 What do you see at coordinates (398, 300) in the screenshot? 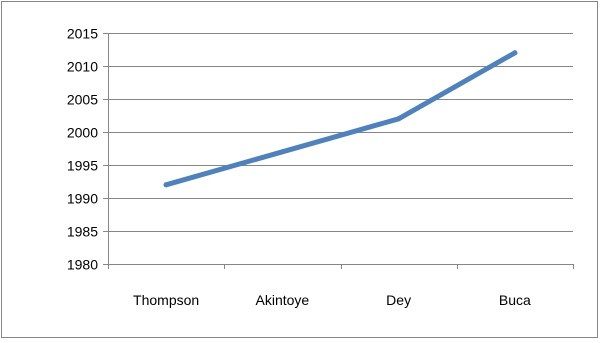
I see `x-tick-label: Dey` at bounding box center [398, 300].